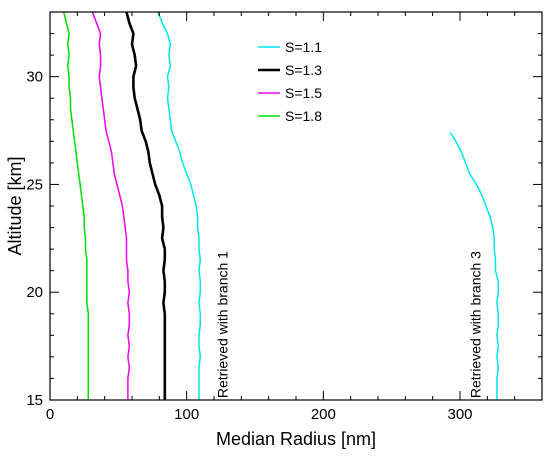 This screenshot has width=550, height=456. I want to click on legend-label-s-1-3: S=1.3, so click(303, 70).